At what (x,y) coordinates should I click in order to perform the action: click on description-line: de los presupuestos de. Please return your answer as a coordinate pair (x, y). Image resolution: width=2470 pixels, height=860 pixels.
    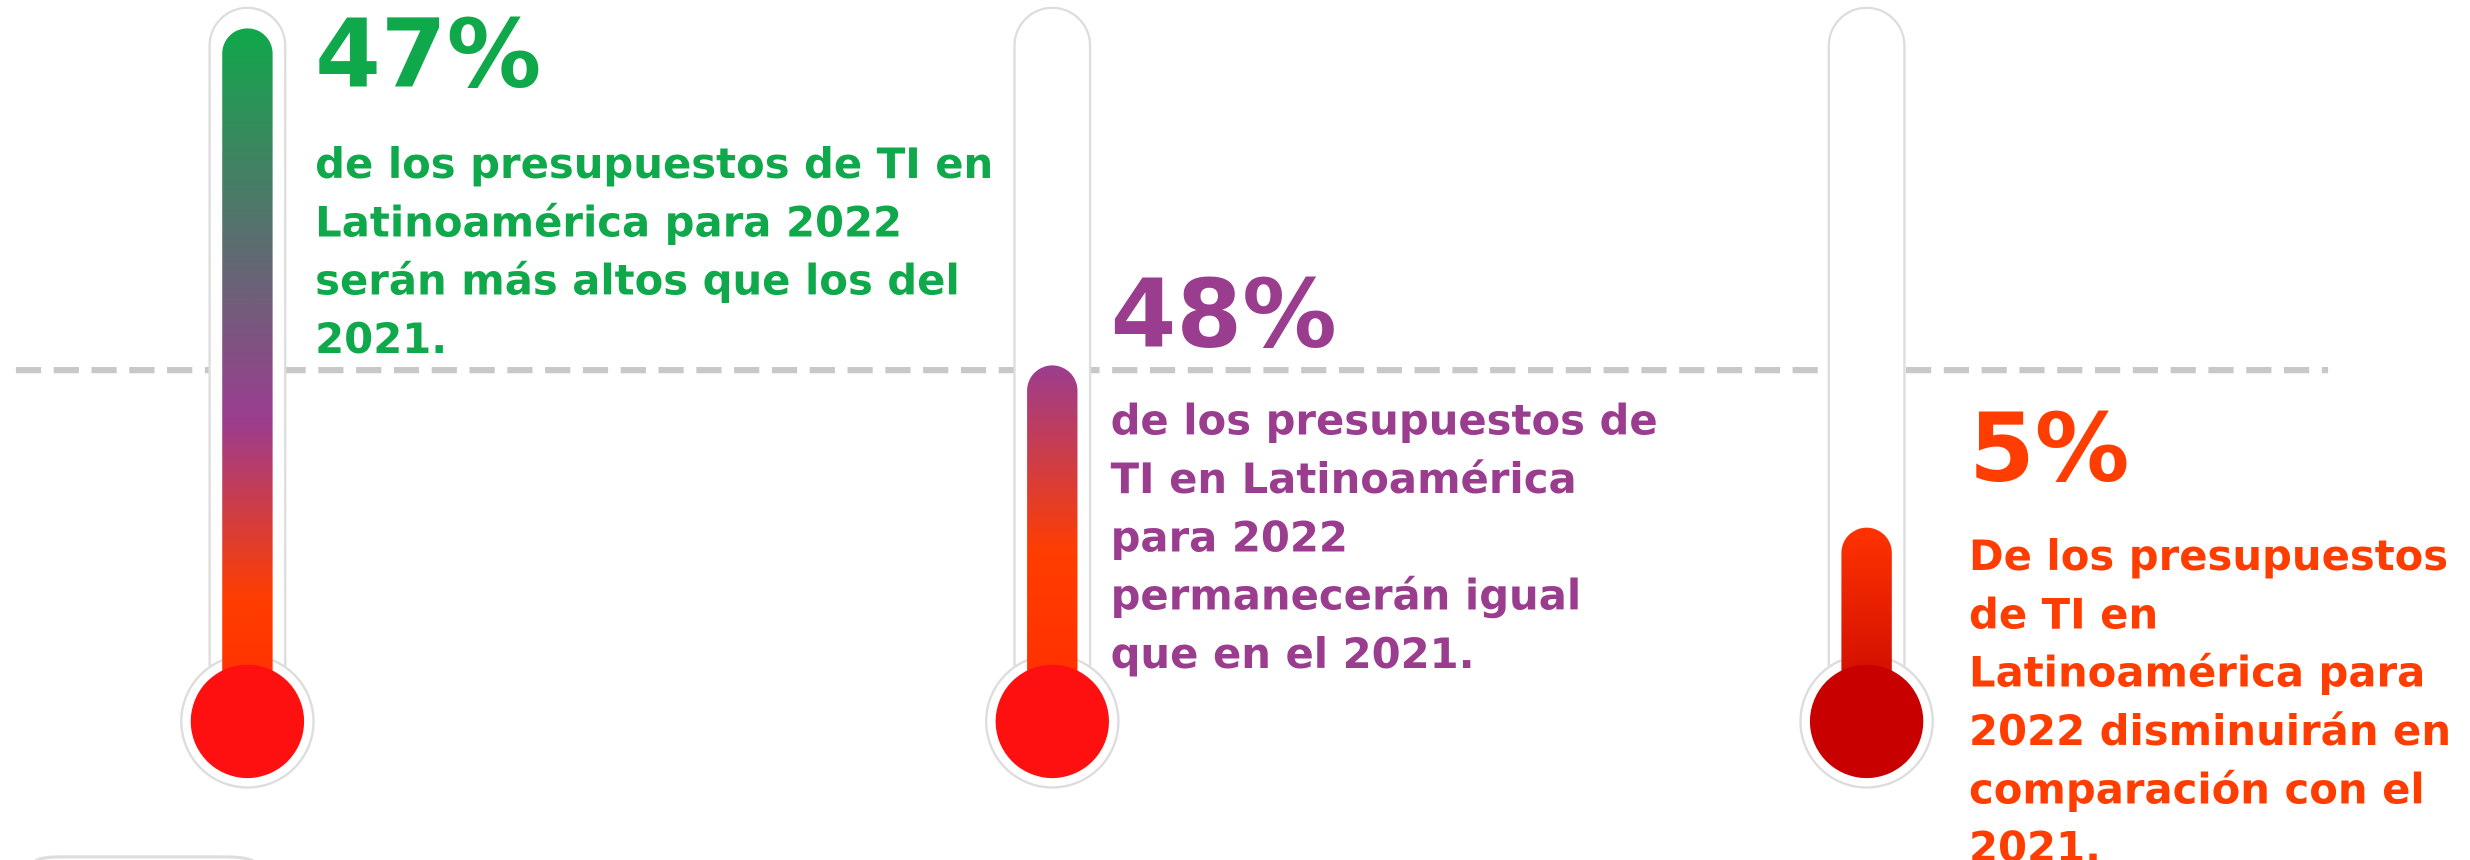
    Looking at the image, I should click on (1384, 420).